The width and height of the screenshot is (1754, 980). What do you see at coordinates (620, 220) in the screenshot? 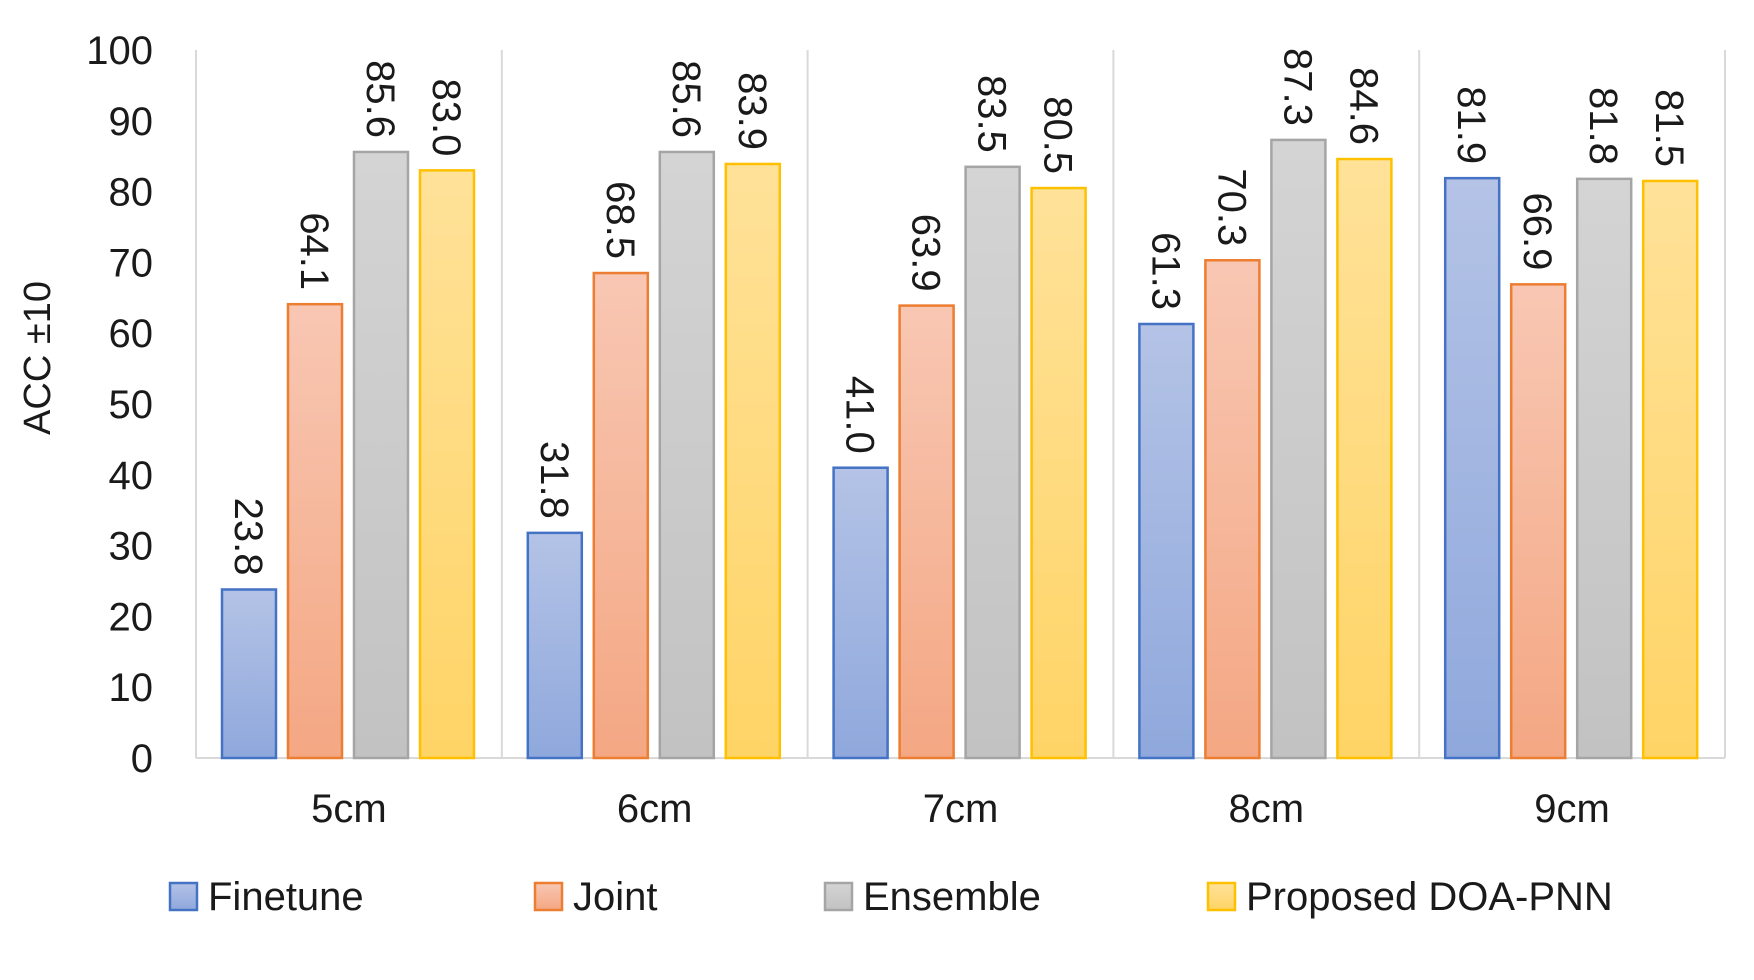
I see `data-label-joint-6cm: 68.5` at bounding box center [620, 220].